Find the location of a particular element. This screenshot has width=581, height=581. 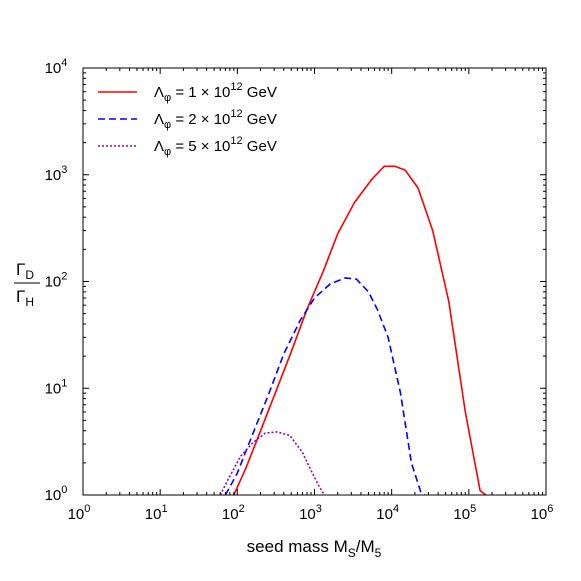

y-axis-title-numerator: Γ is located at coordinates (20, 269).